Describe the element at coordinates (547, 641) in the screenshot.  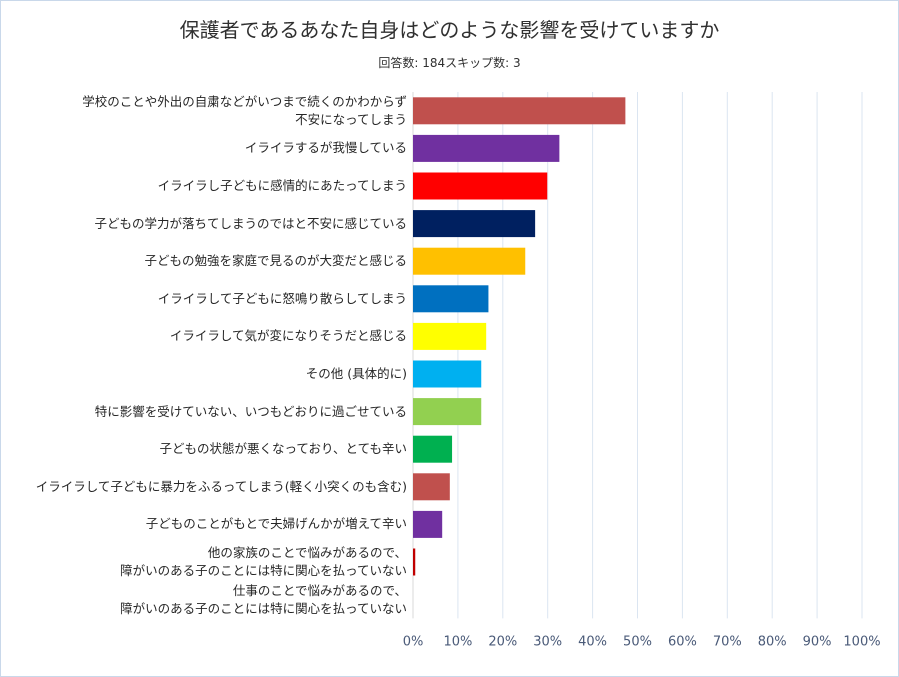
I see `x-tick-label: 30%` at that location.